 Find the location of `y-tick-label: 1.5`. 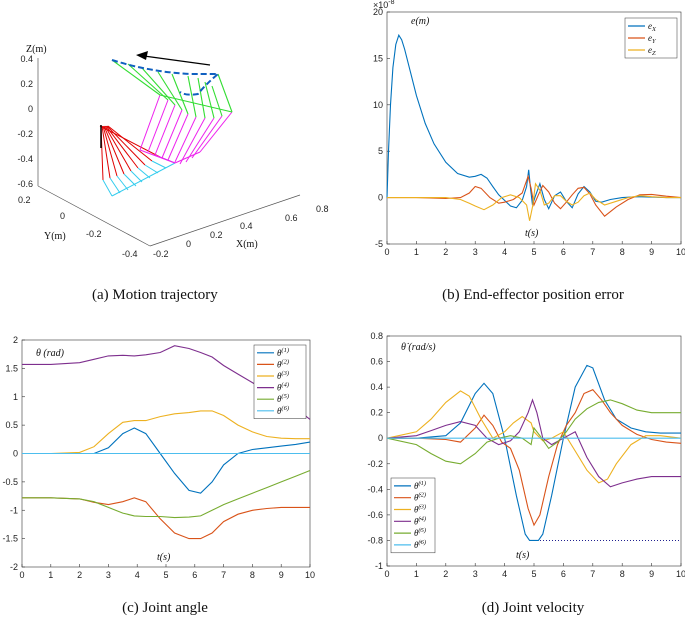

y-tick-label: 1.5 is located at coordinates (11, 368).